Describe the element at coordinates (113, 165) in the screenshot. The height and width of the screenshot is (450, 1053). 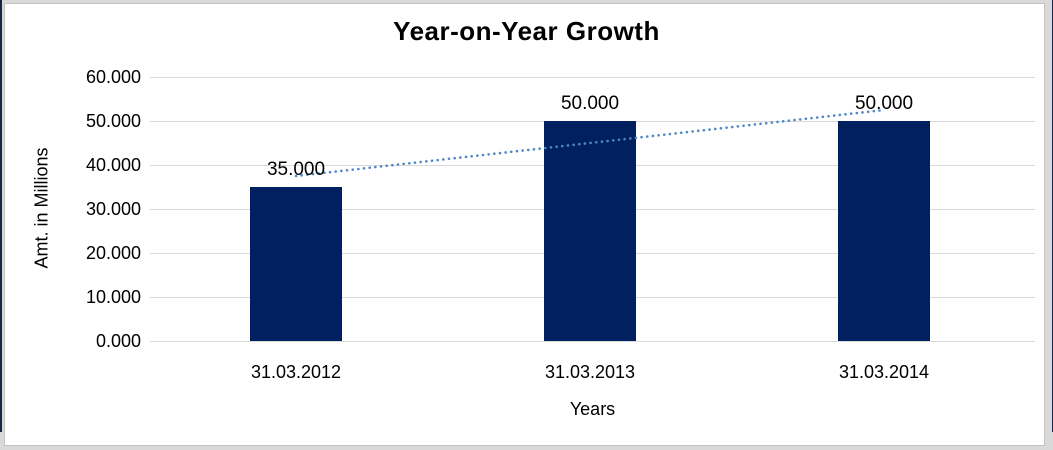
I see `y-tick-label: 40.000` at that location.